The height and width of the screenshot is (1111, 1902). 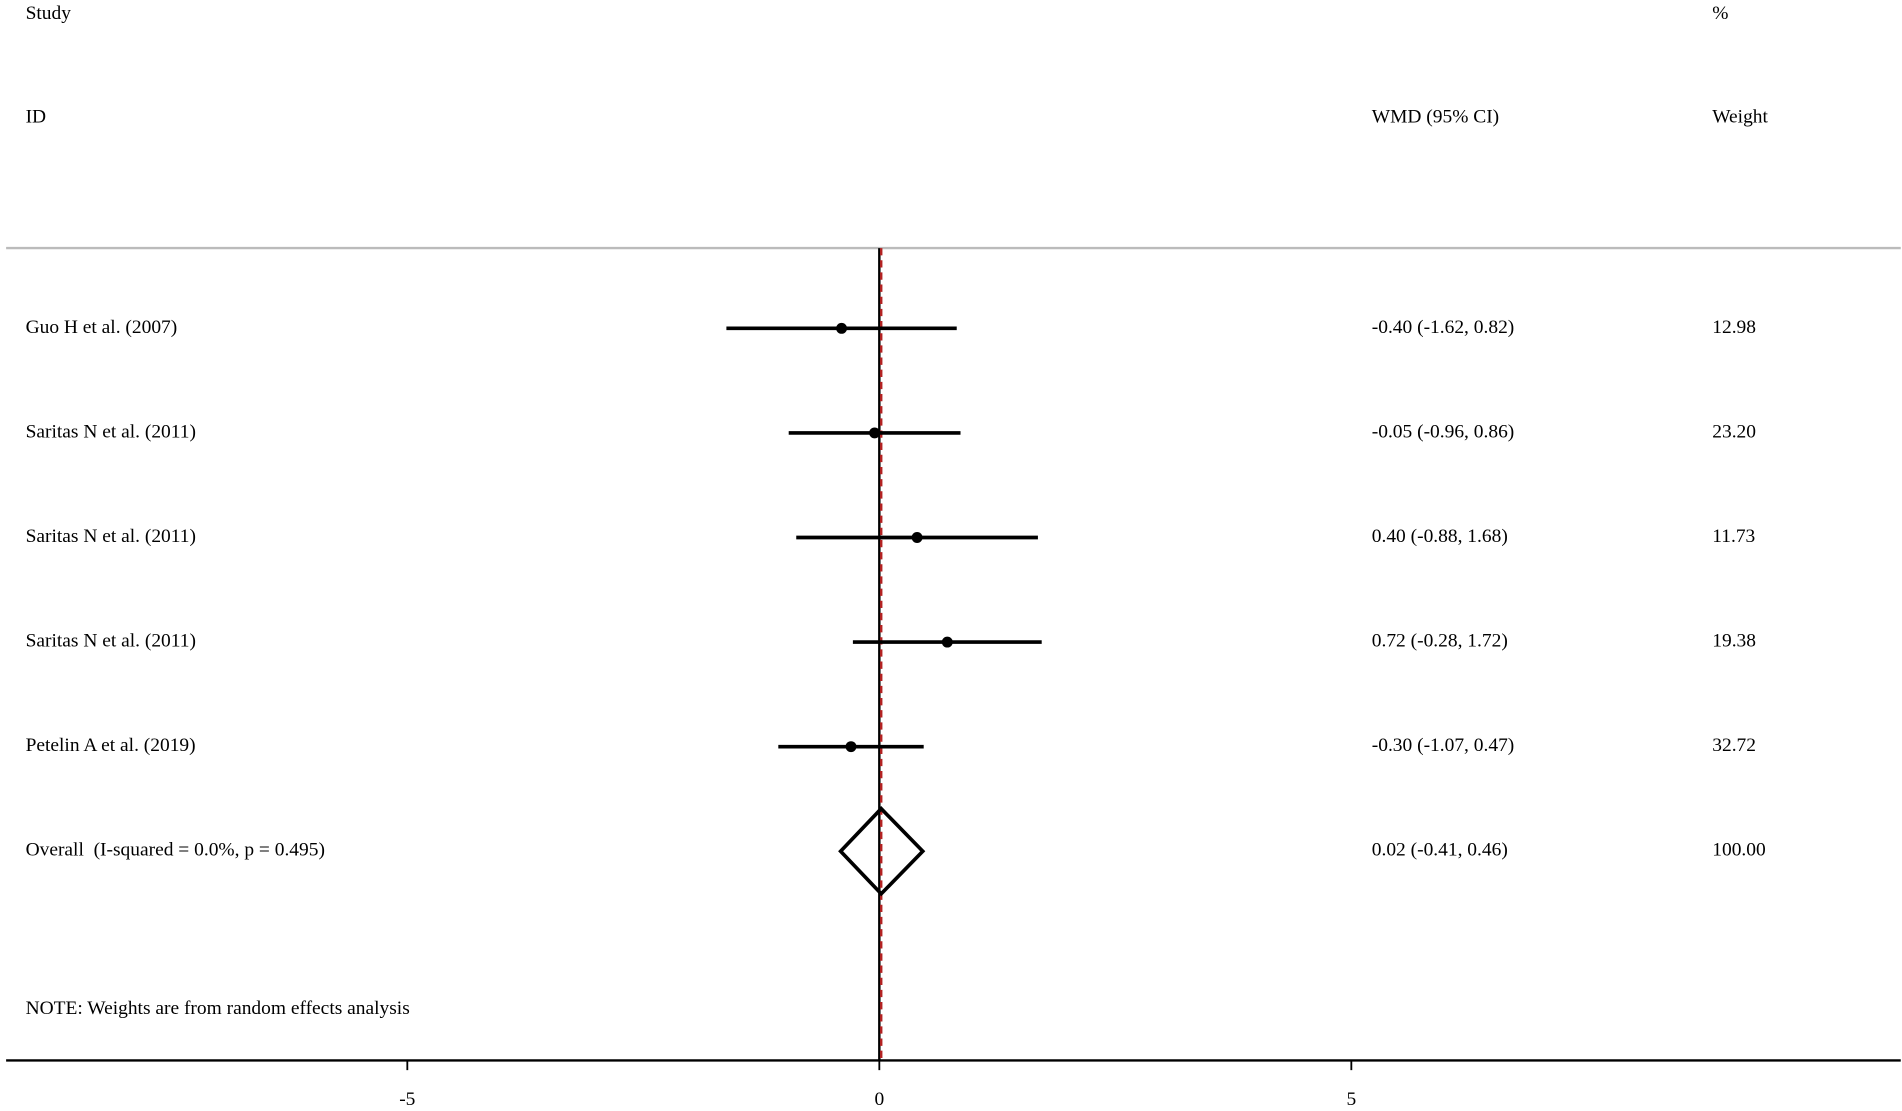 What do you see at coordinates (1734, 745) in the screenshot?
I see `weight-label: 32.72` at bounding box center [1734, 745].